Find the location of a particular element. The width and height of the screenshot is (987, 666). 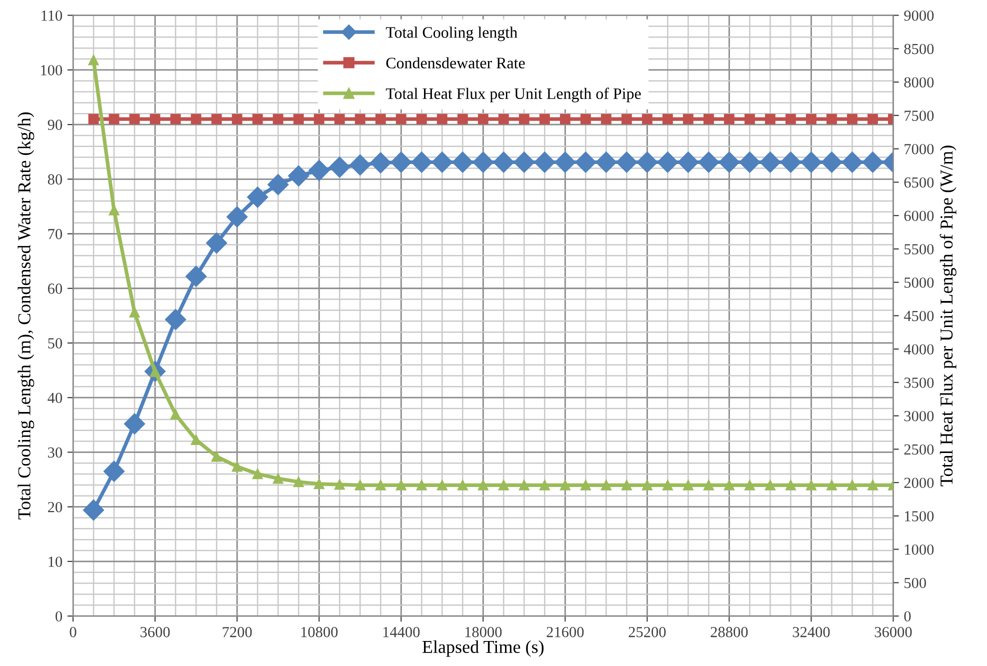

y2-tick-label: 1000 is located at coordinates (919, 549).